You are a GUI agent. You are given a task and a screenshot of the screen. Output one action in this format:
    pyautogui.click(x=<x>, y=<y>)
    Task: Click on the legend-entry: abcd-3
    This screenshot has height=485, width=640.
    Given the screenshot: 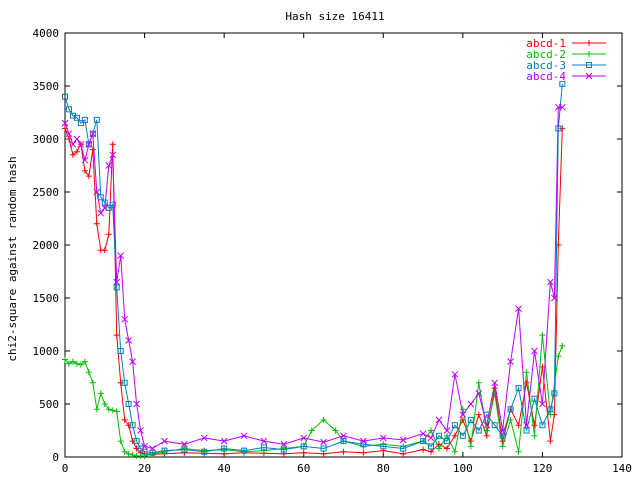 What is the action you would take?
    pyautogui.click(x=566, y=65)
    